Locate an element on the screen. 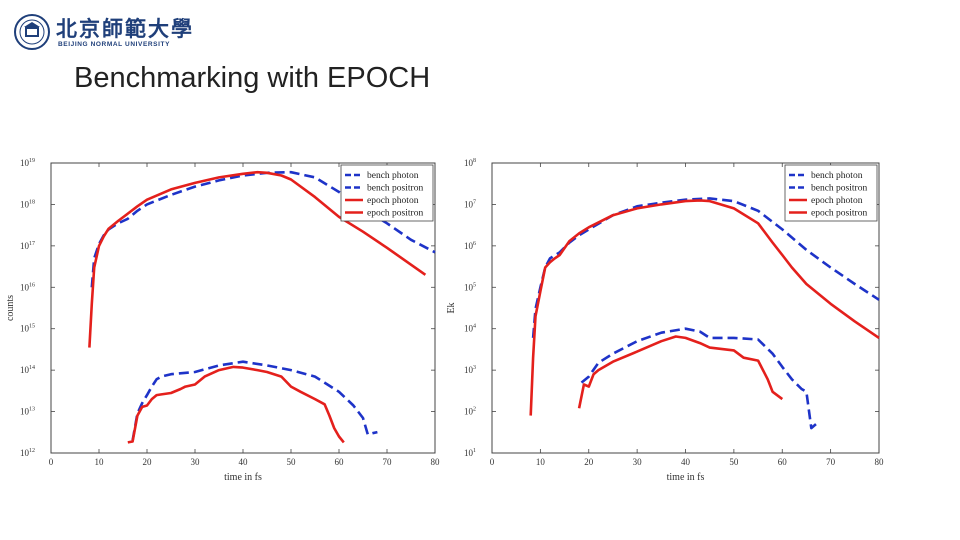 This screenshot has height=540, width=960. y-tick-label: 10¹⁹ is located at coordinates (27, 163).